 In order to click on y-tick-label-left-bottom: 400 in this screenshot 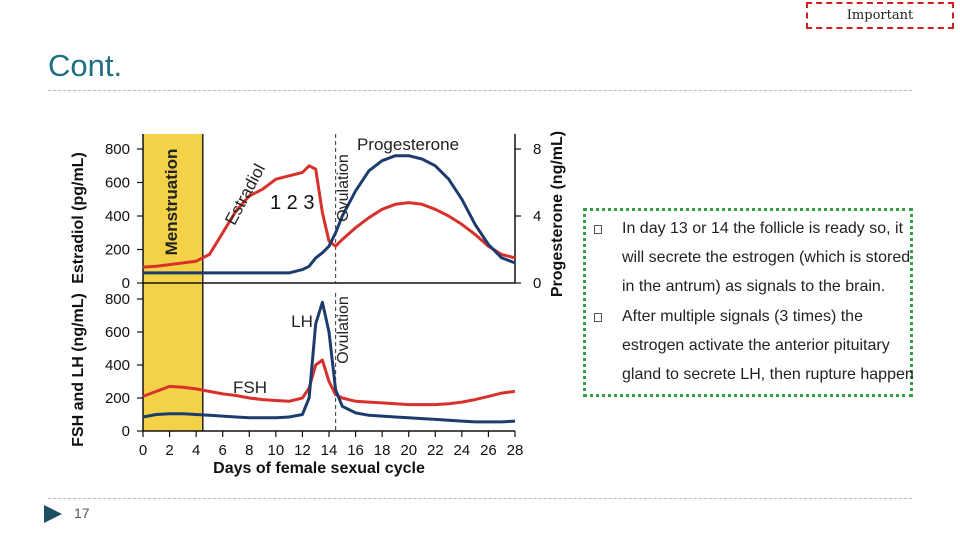, I will do `click(117, 365)`.